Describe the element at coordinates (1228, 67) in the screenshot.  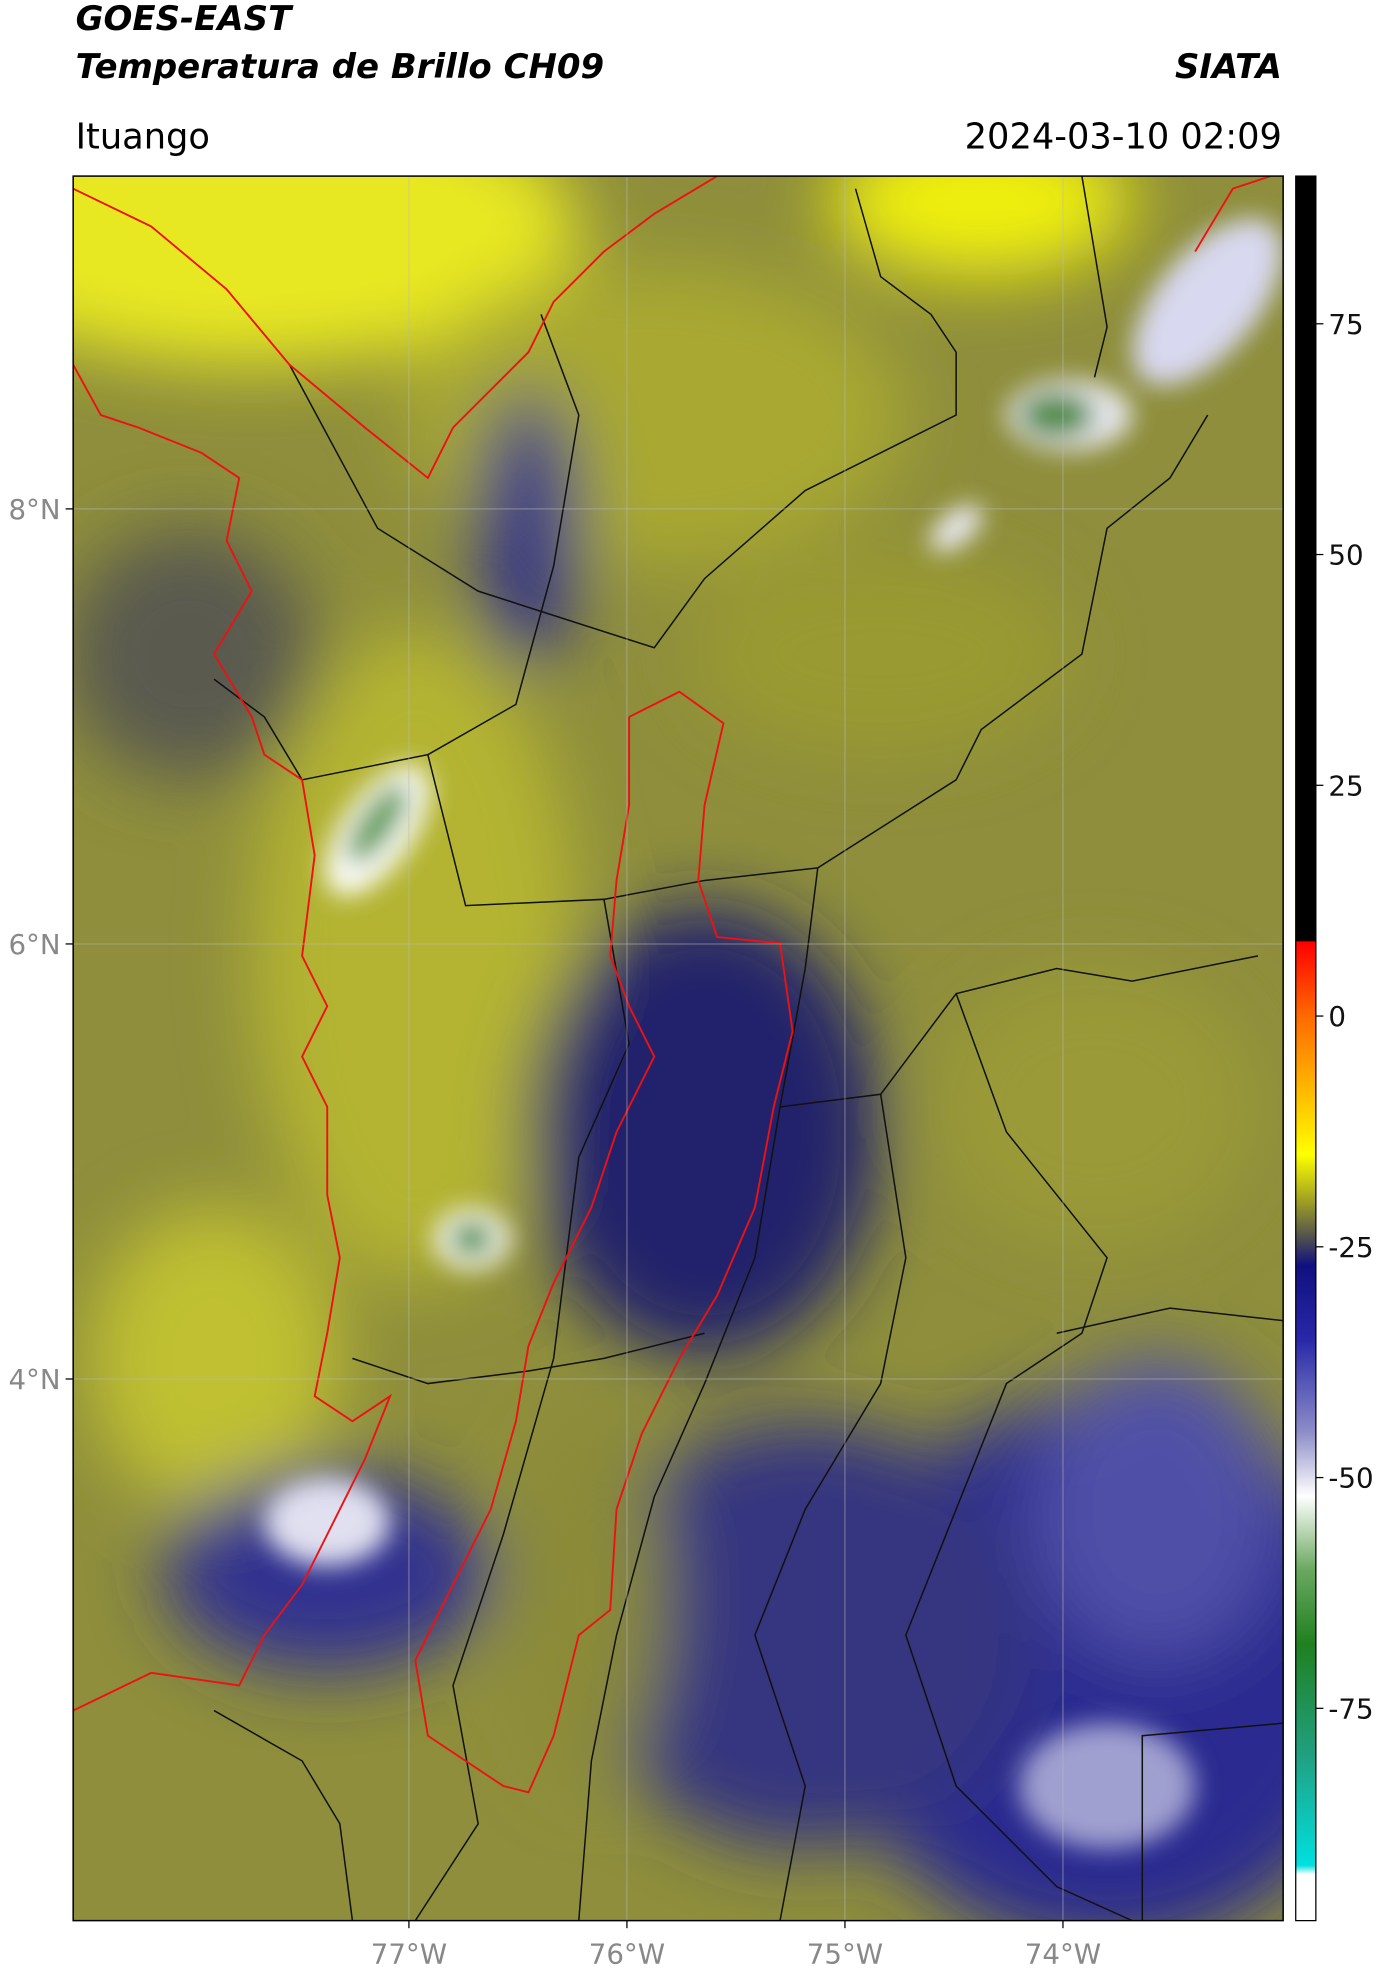
I see `source: SIATA` at that location.